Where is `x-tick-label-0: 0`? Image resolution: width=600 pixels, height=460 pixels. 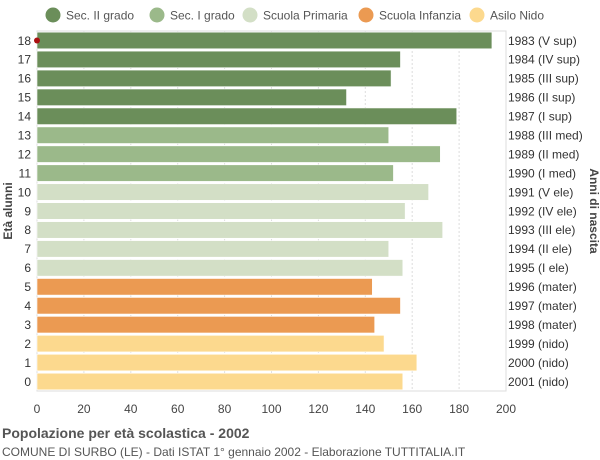 x-tick-label-0: 0 is located at coordinates (37, 409).